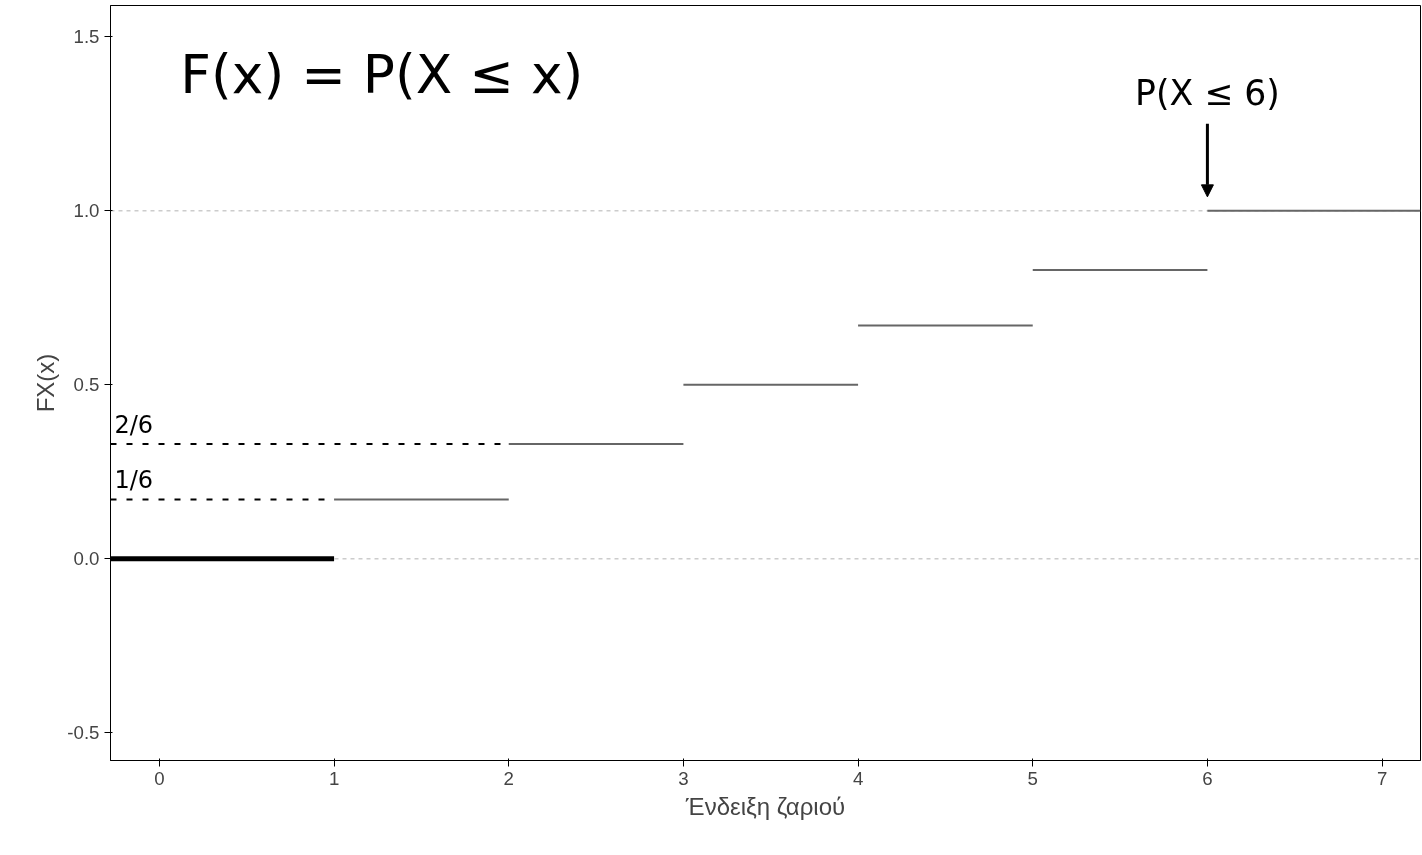 This screenshot has width=1422, height=855. I want to click on annotation: P(X ≤ 6), so click(1207, 93).